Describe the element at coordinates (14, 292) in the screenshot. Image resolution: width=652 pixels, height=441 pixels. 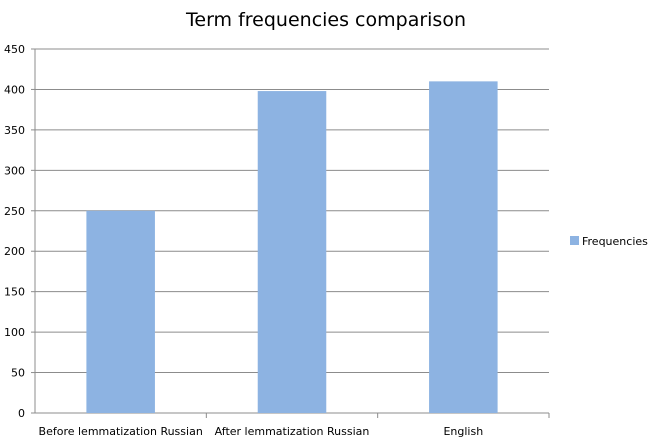
I see `y-tick-label: 150` at that location.